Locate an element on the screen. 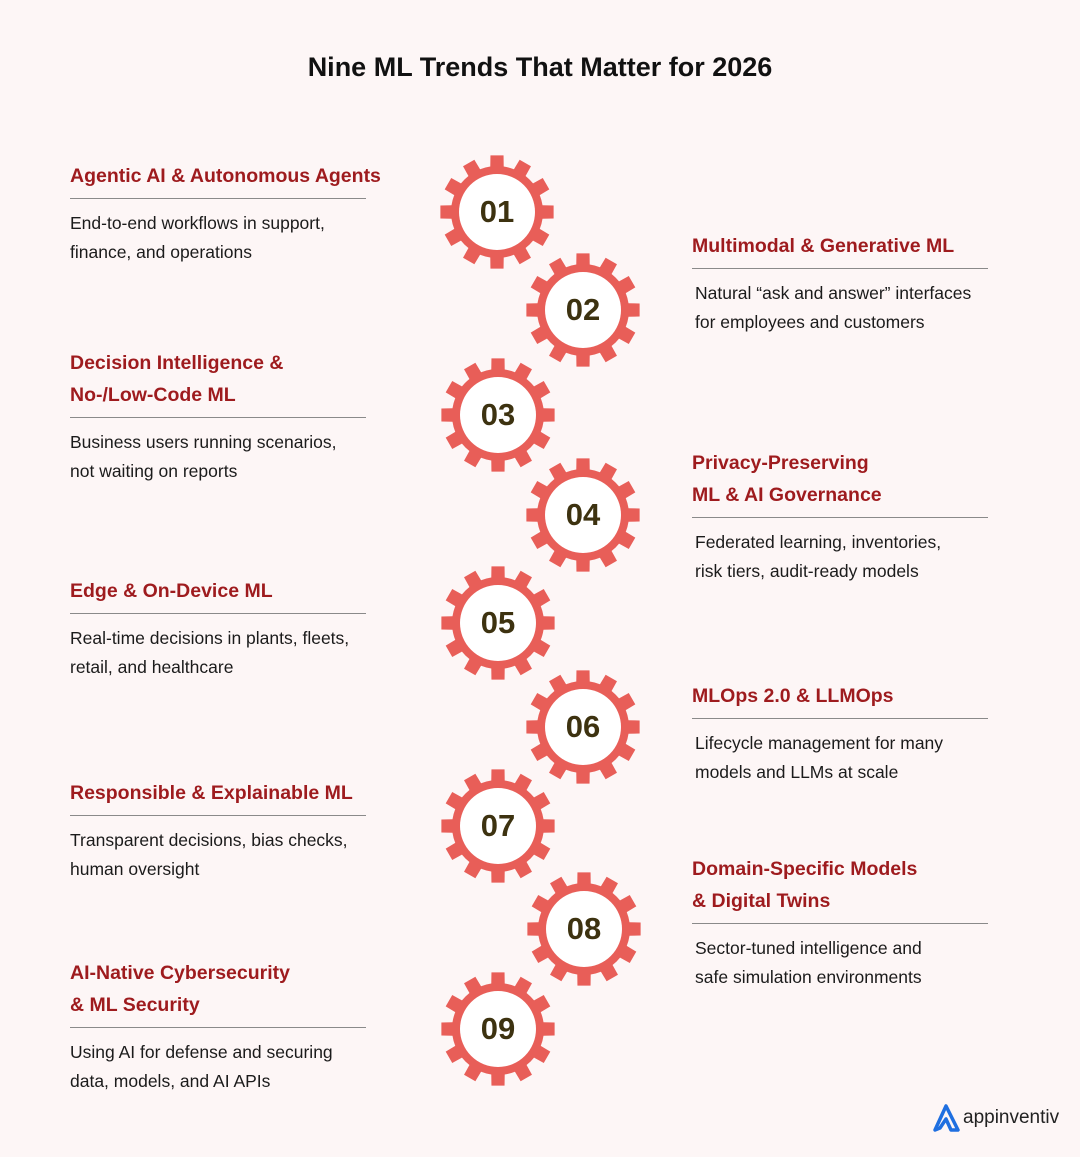 The image size is (1080, 1157). trend-heading: MLOps 2.0 & LLMOps is located at coordinates (840, 699).